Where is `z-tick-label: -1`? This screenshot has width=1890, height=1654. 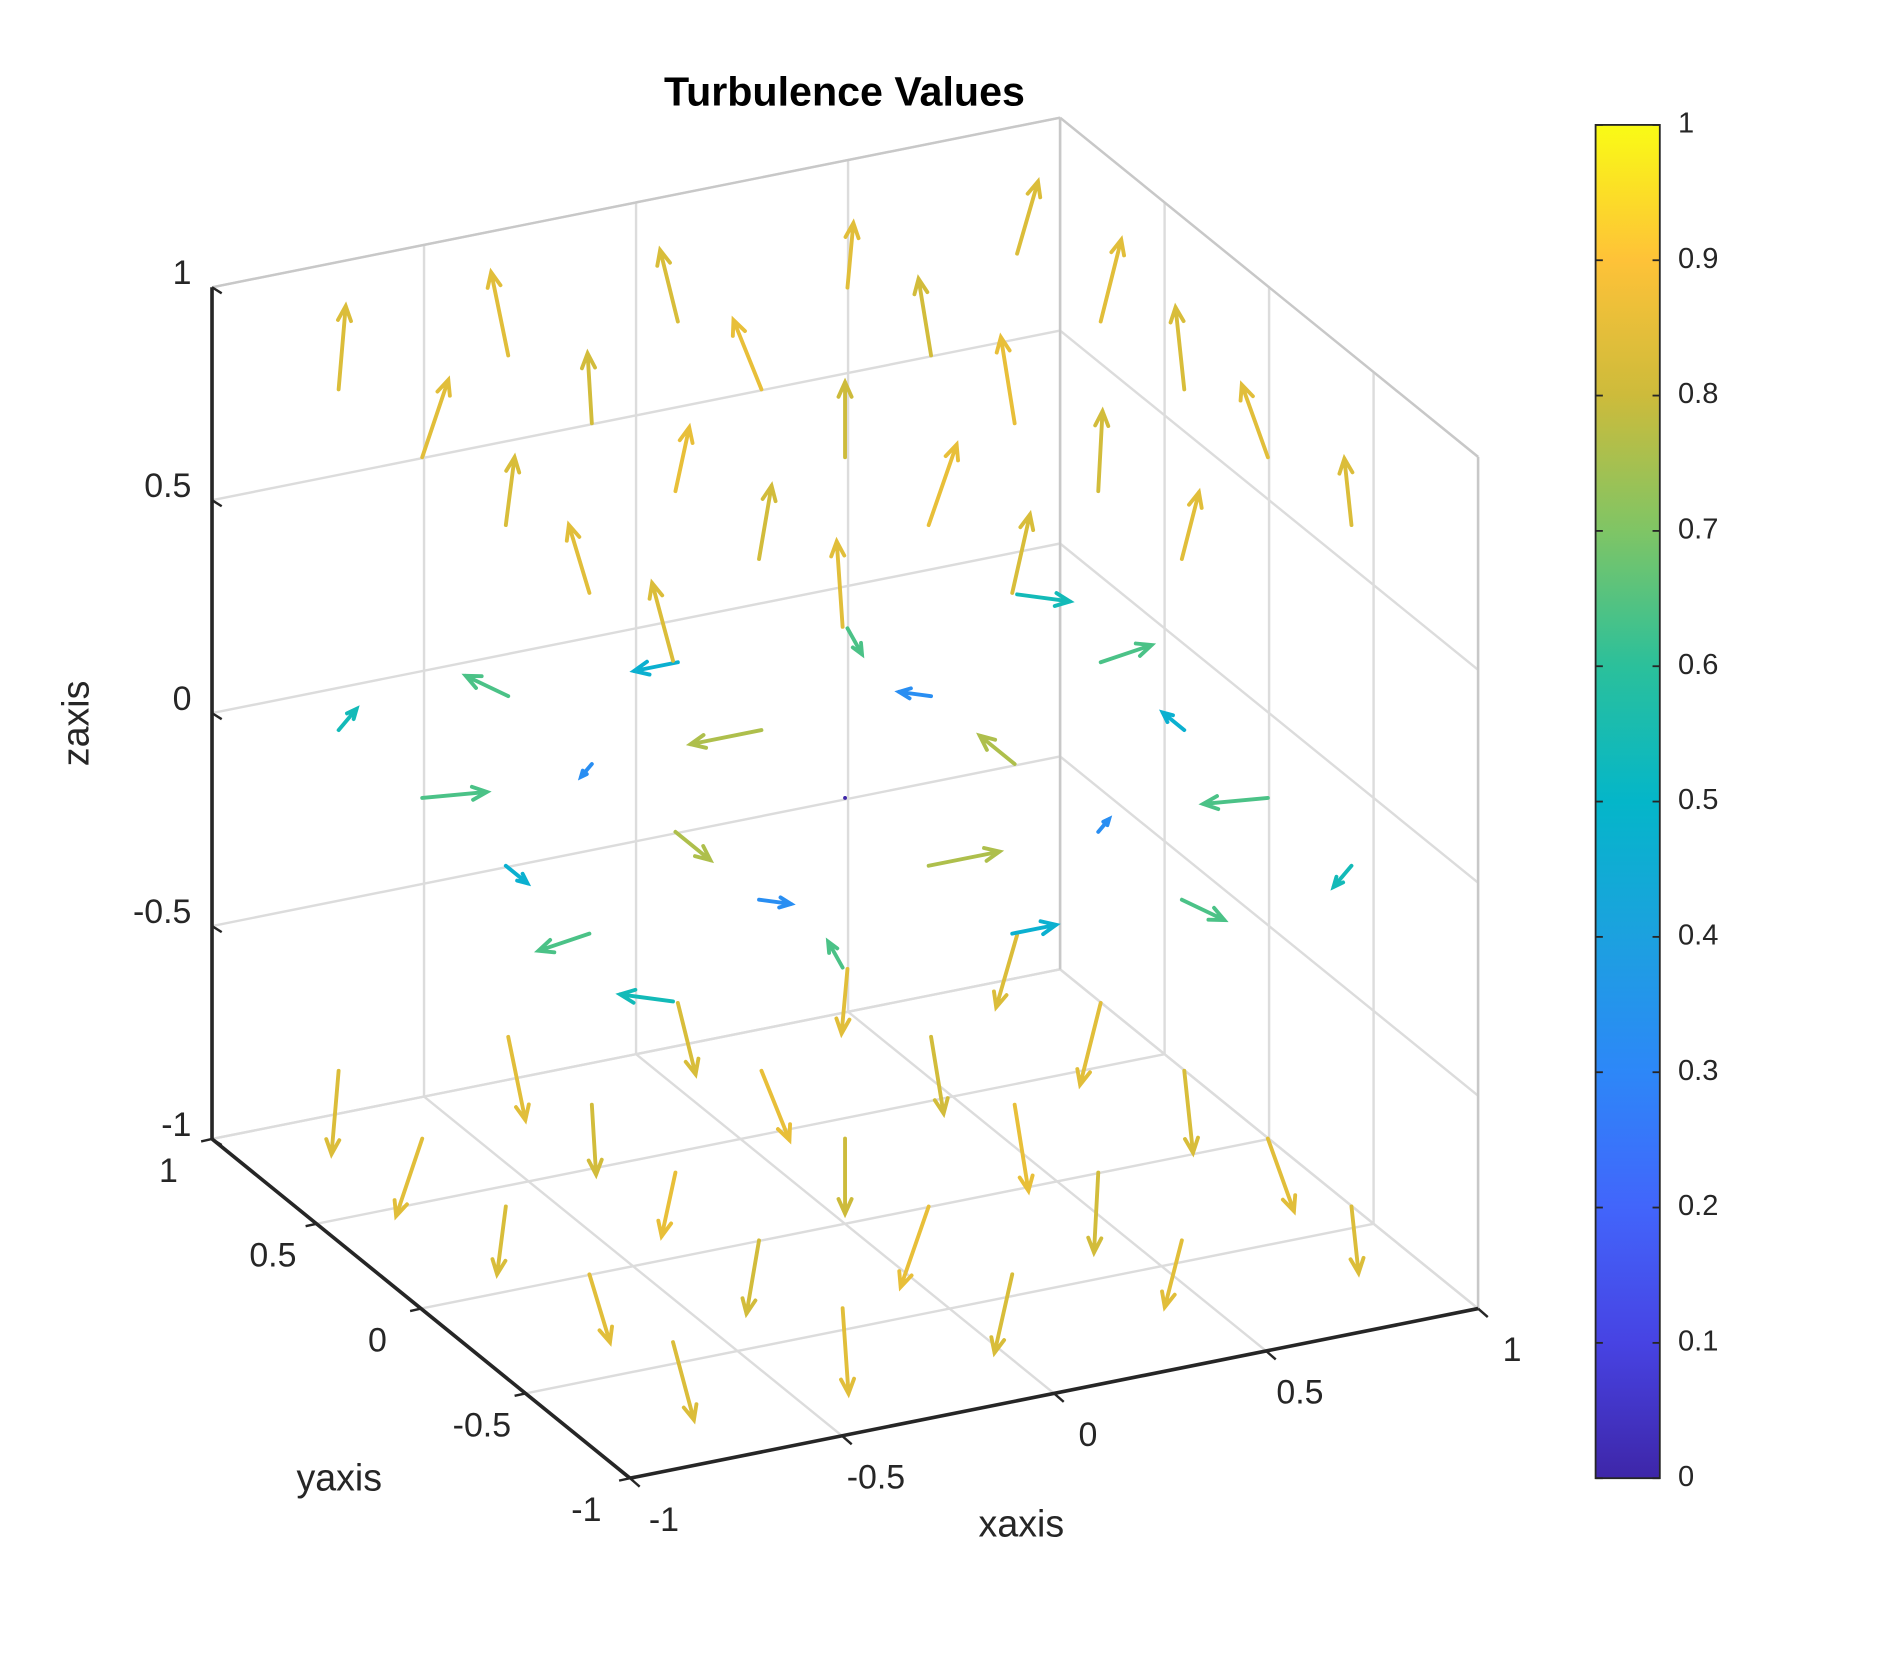 z-tick-label: -1 is located at coordinates (176, 1125).